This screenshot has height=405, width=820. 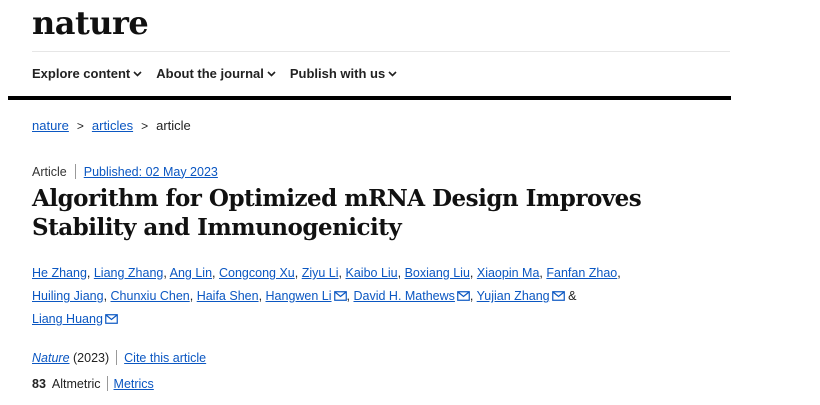 I want to click on citation-line: Nature (2023) Cite this article, so click(x=119, y=357).